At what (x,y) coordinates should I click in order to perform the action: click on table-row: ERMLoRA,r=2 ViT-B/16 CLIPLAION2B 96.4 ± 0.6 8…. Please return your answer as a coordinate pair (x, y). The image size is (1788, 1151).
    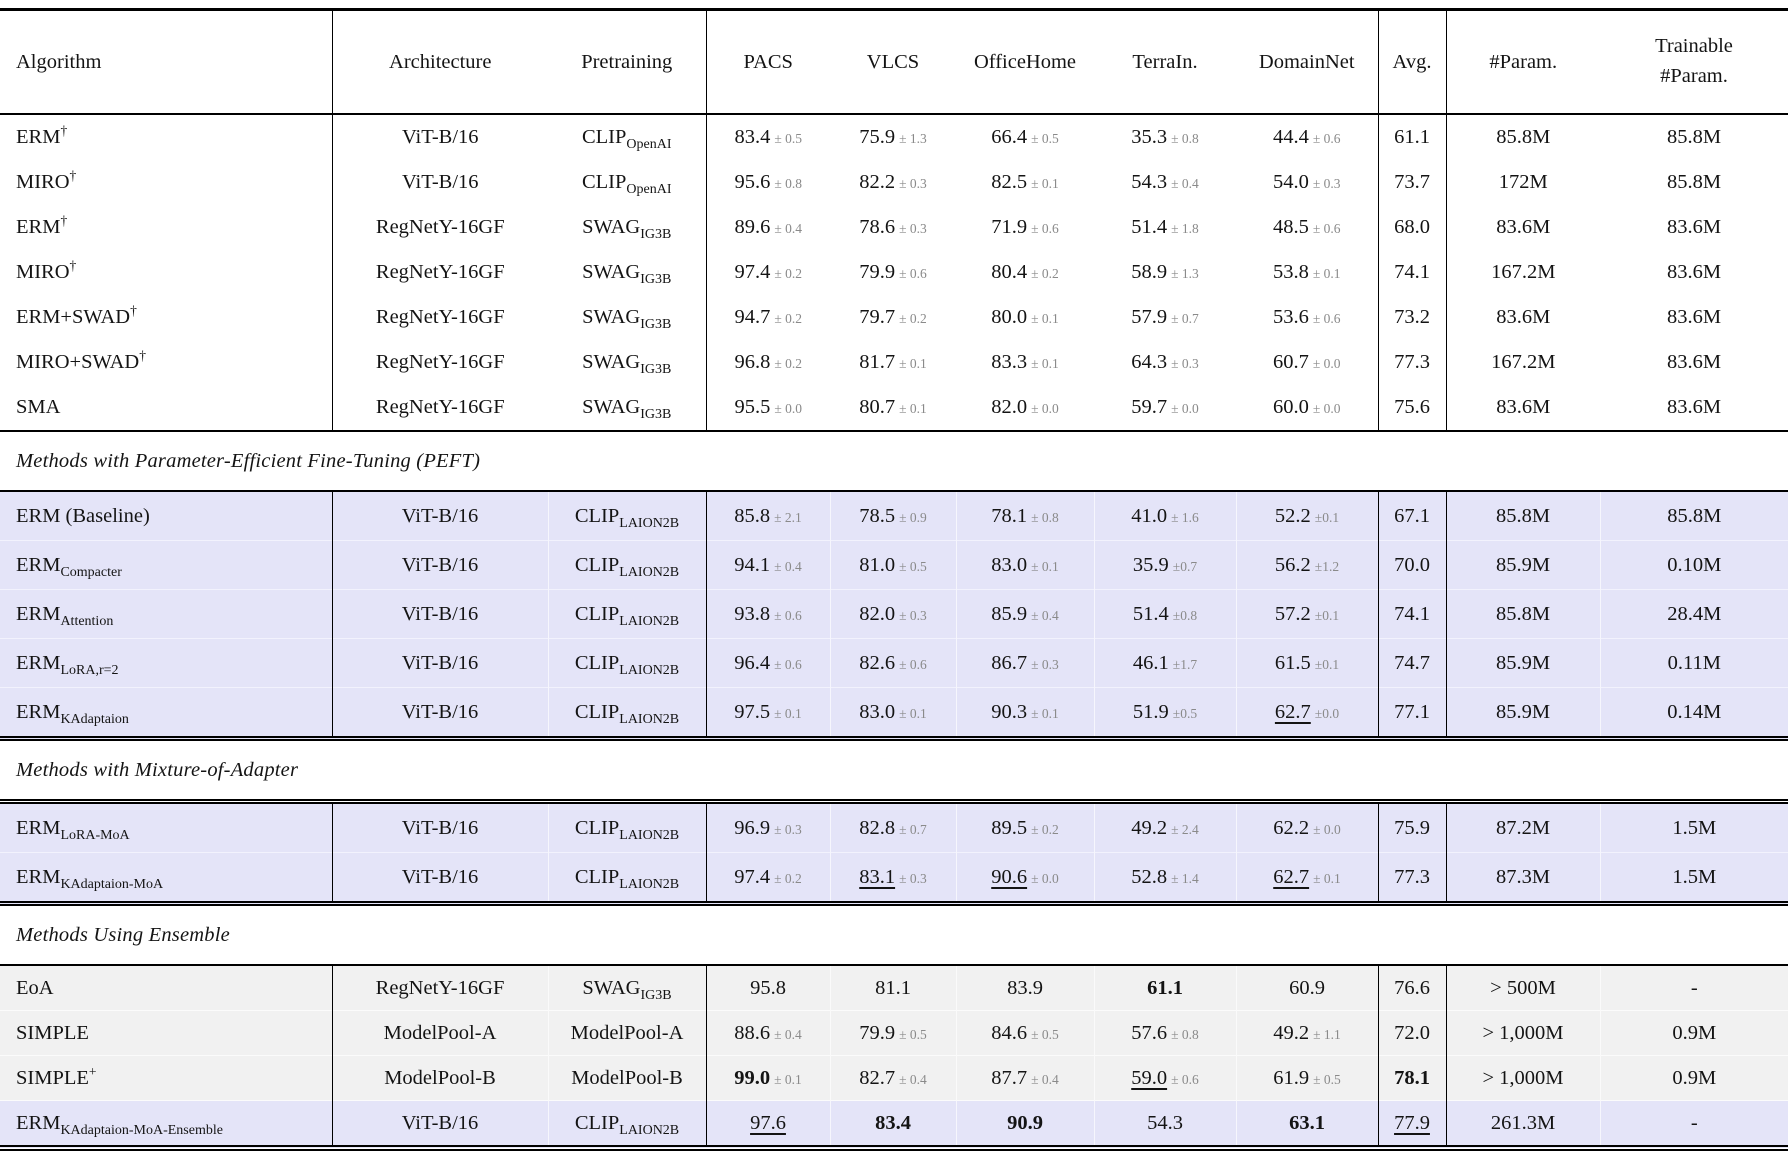
    Looking at the image, I should click on (894, 663).